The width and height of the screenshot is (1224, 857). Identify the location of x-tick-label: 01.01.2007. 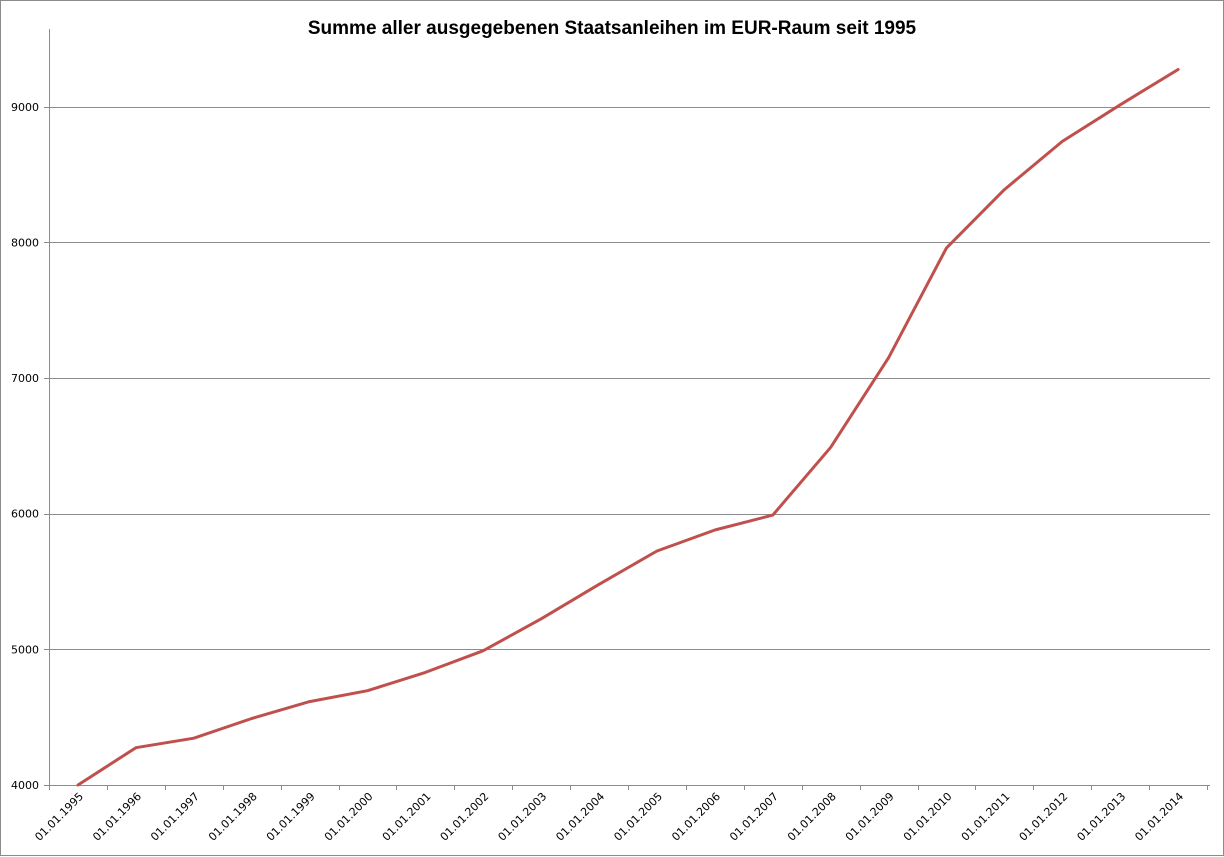
(754, 817).